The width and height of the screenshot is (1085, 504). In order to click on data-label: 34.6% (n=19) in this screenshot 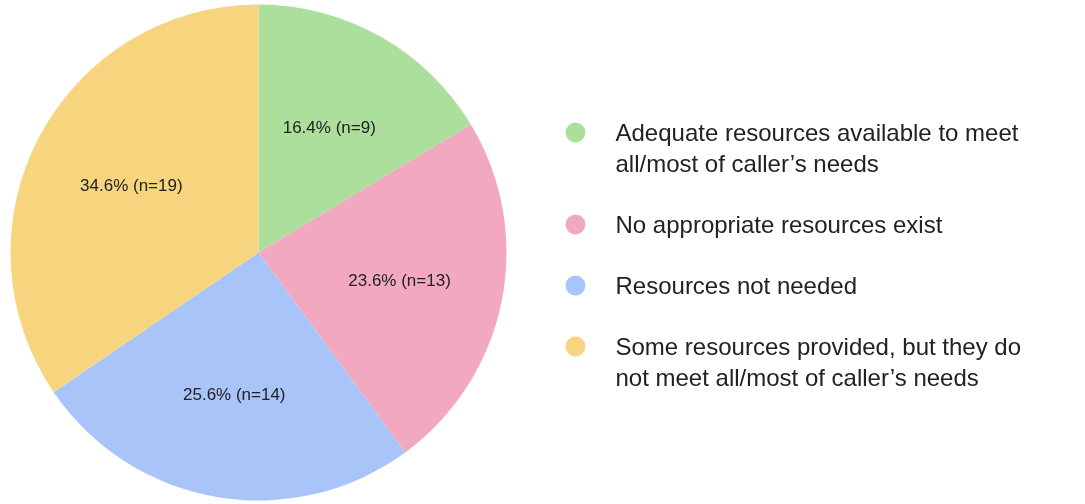, I will do `click(131, 185)`.